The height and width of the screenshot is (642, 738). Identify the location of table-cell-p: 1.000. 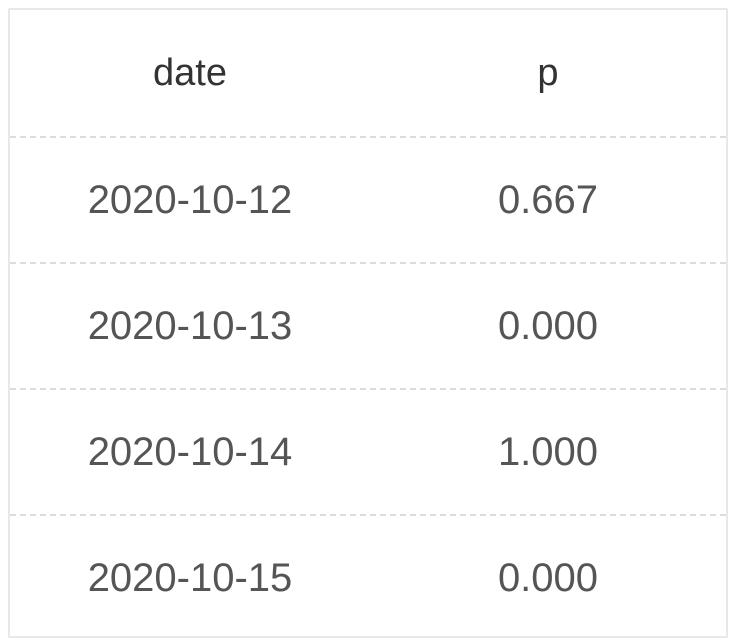
(548, 452).